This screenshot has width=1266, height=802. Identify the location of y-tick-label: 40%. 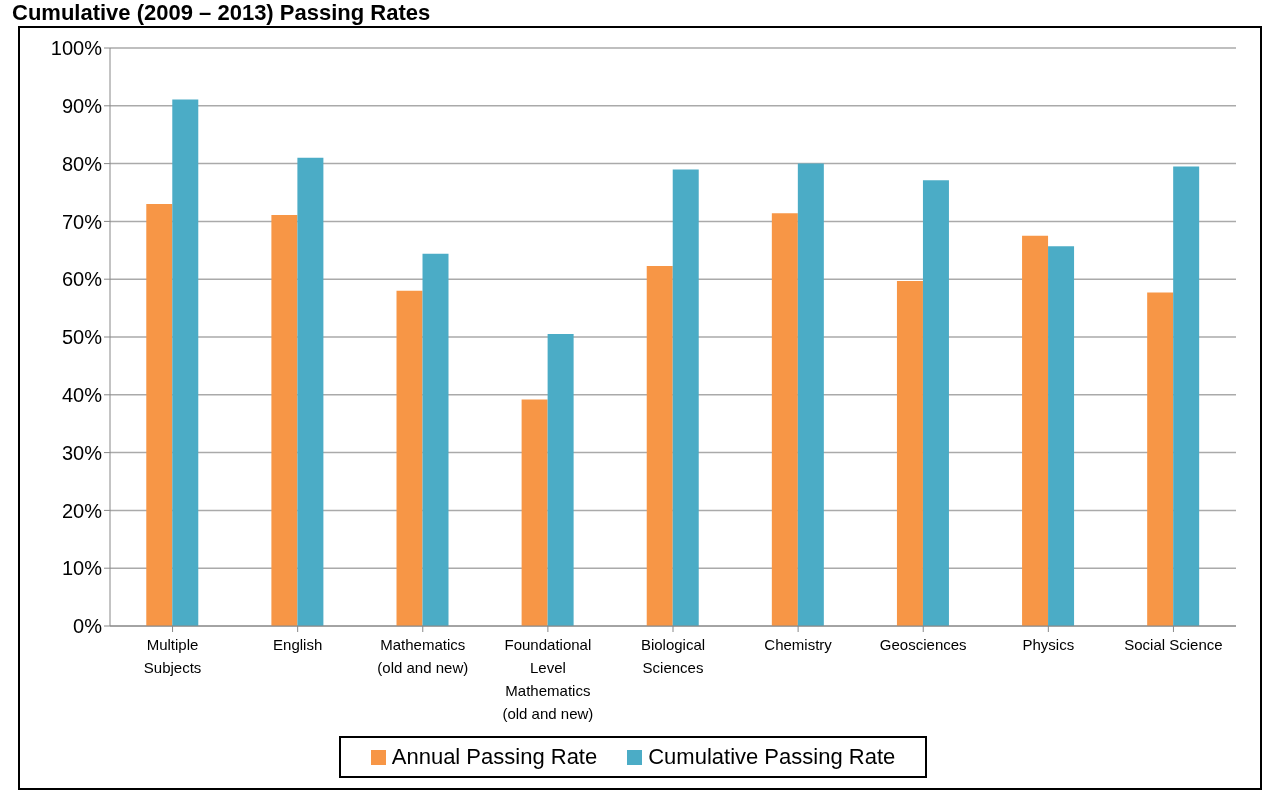
(82, 394).